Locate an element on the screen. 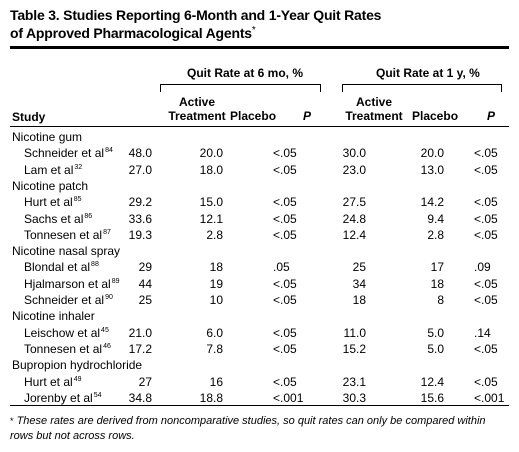 The width and height of the screenshot is (519, 452). reference-number: 85 is located at coordinates (77, 200).